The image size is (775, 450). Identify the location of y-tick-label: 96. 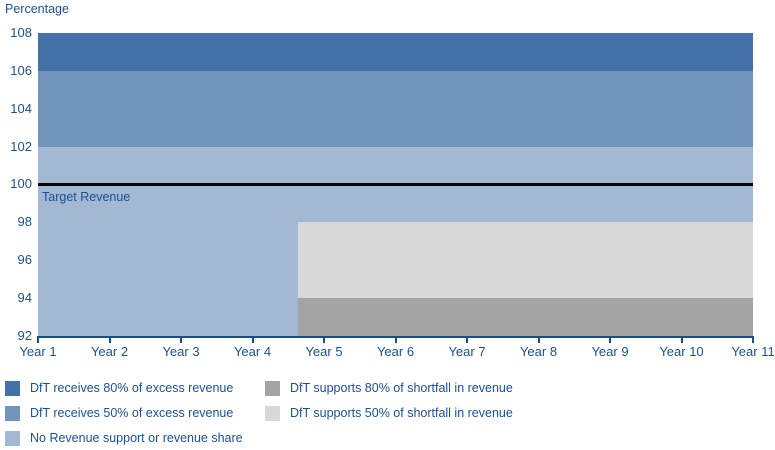
(24, 259).